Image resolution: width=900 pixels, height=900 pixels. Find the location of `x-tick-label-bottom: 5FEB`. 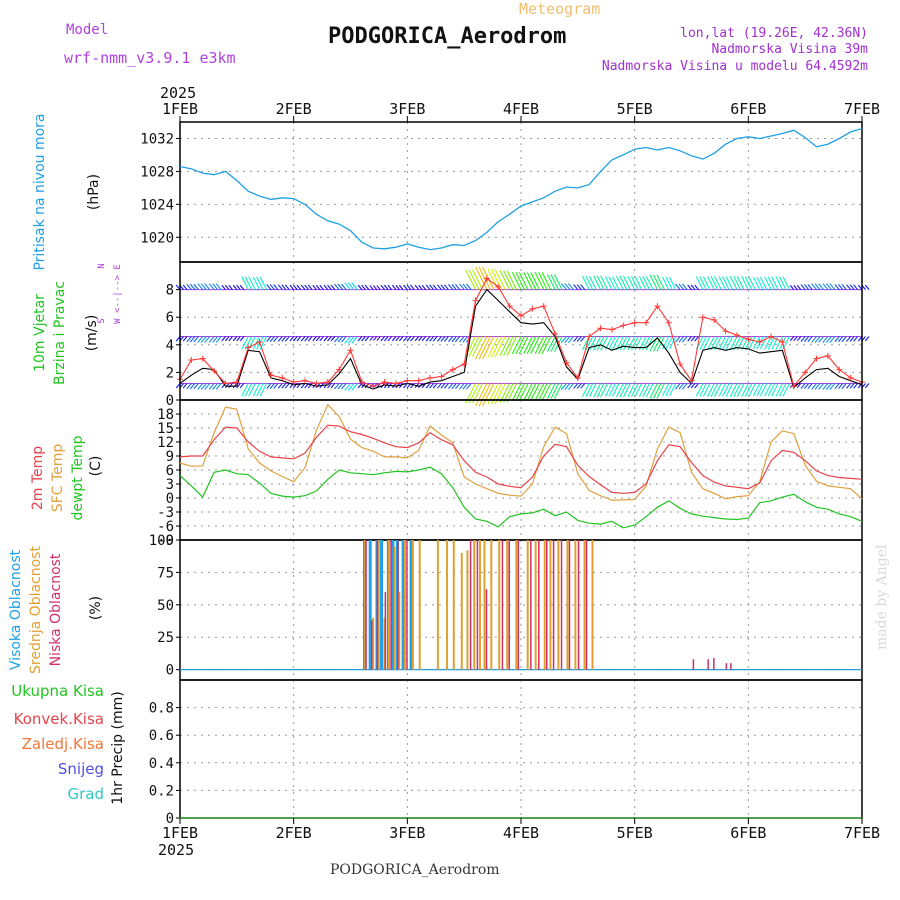

x-tick-label-bottom: 5FEB is located at coordinates (635, 833).